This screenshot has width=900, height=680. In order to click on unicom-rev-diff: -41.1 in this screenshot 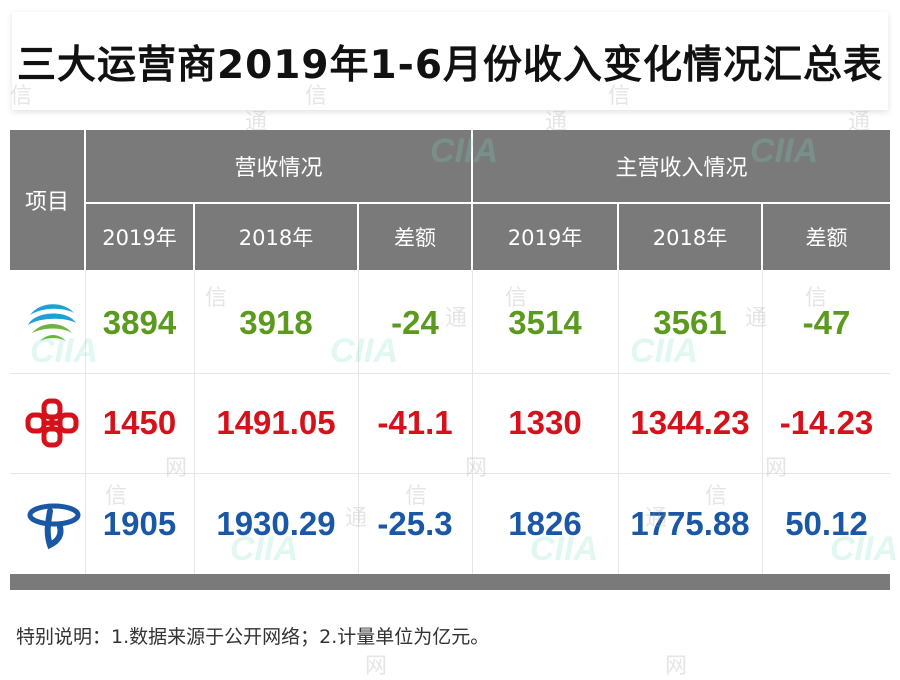, I will do `click(415, 422)`.